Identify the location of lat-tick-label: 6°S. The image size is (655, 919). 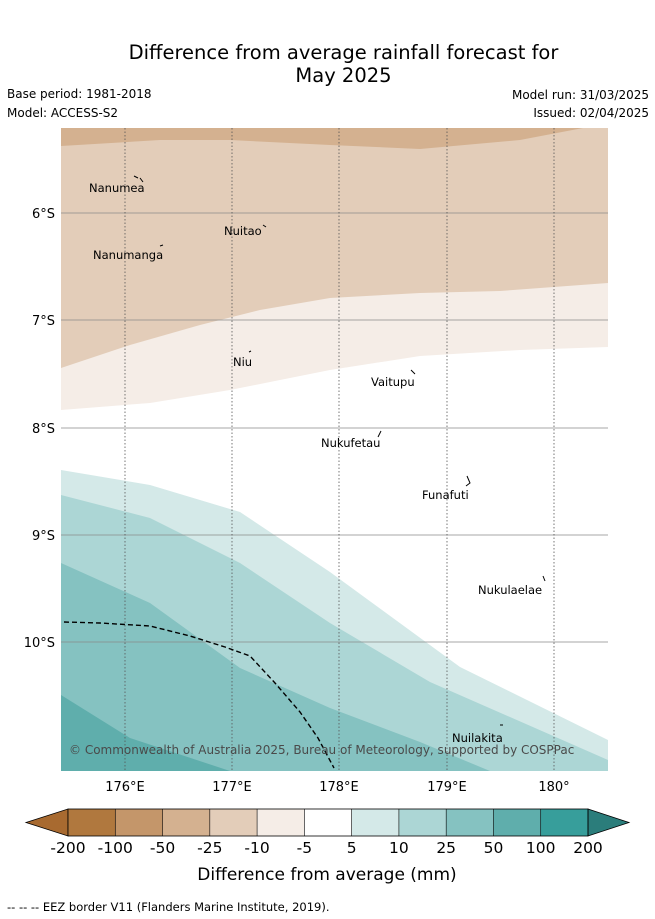
(43, 214).